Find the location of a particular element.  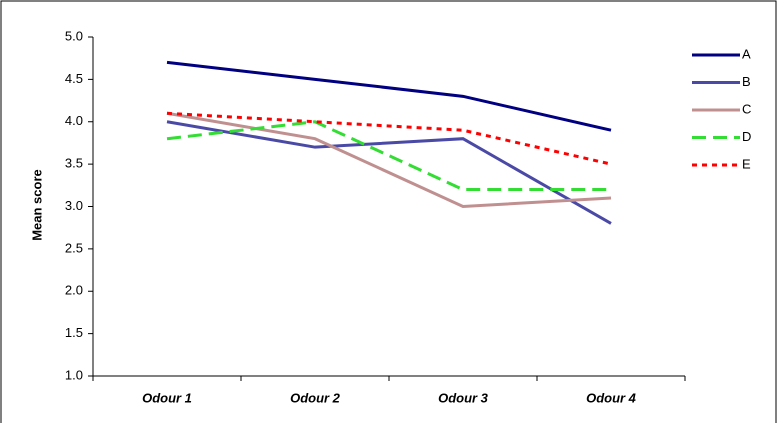

x-tick-label: Odour 2 is located at coordinates (315, 397).